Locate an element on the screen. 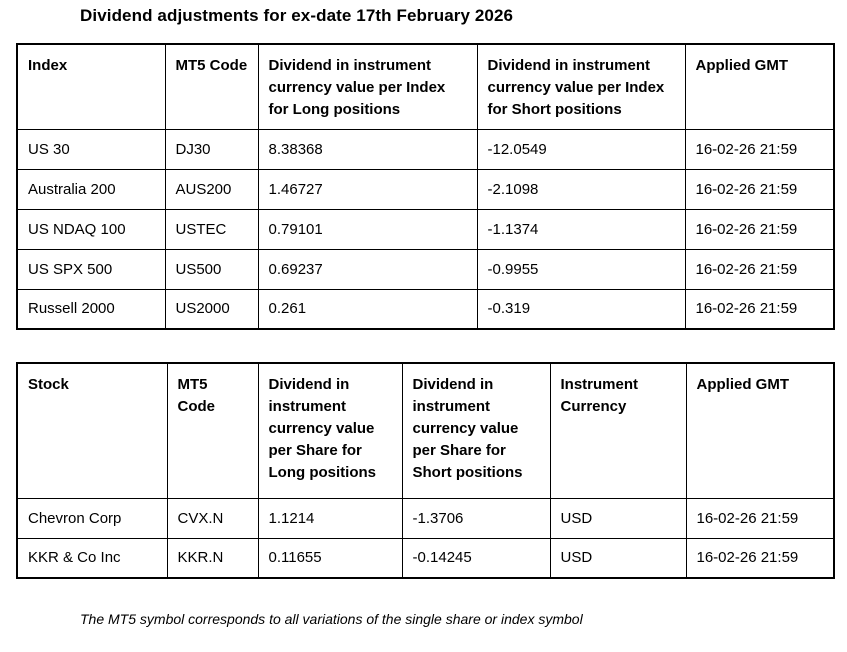 The image size is (847, 652). dividend-long-cell: 1.46727 is located at coordinates (367, 189).